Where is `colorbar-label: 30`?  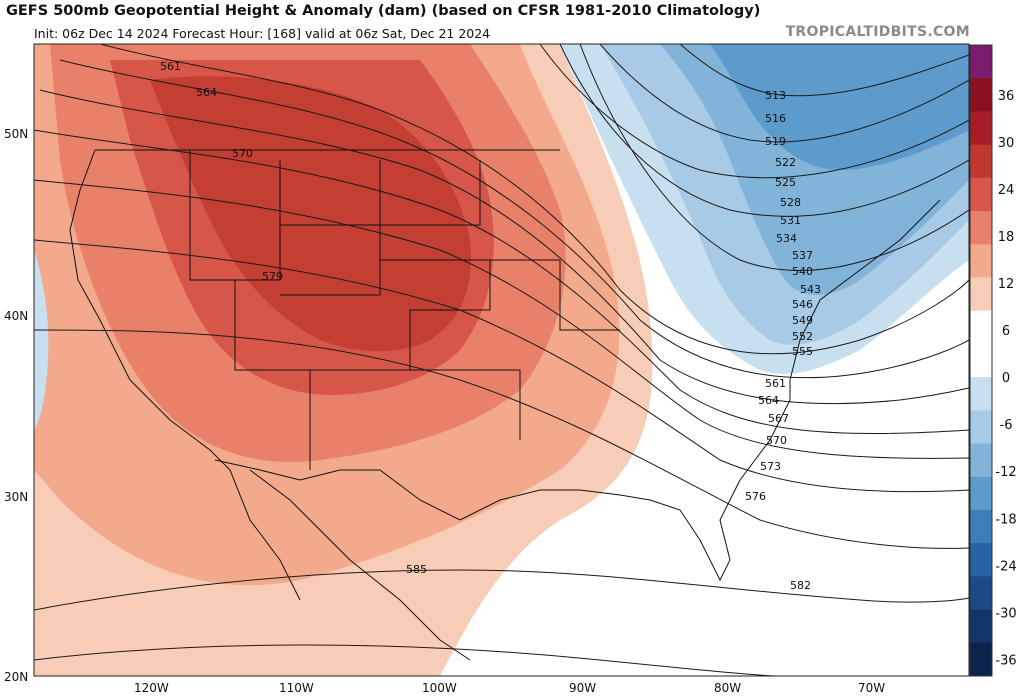 colorbar-label: 30 is located at coordinates (1006, 143).